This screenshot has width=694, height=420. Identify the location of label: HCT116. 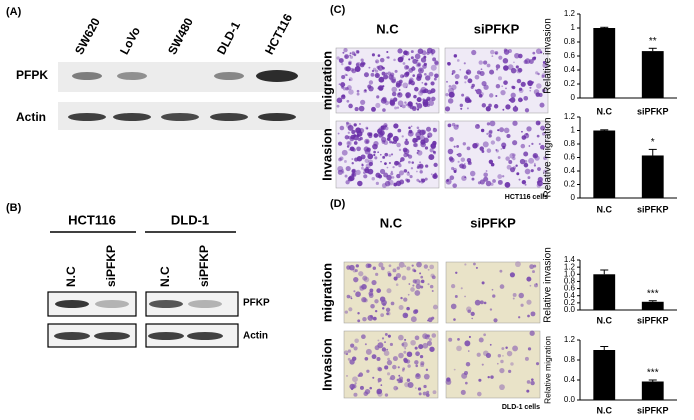
(92, 219).